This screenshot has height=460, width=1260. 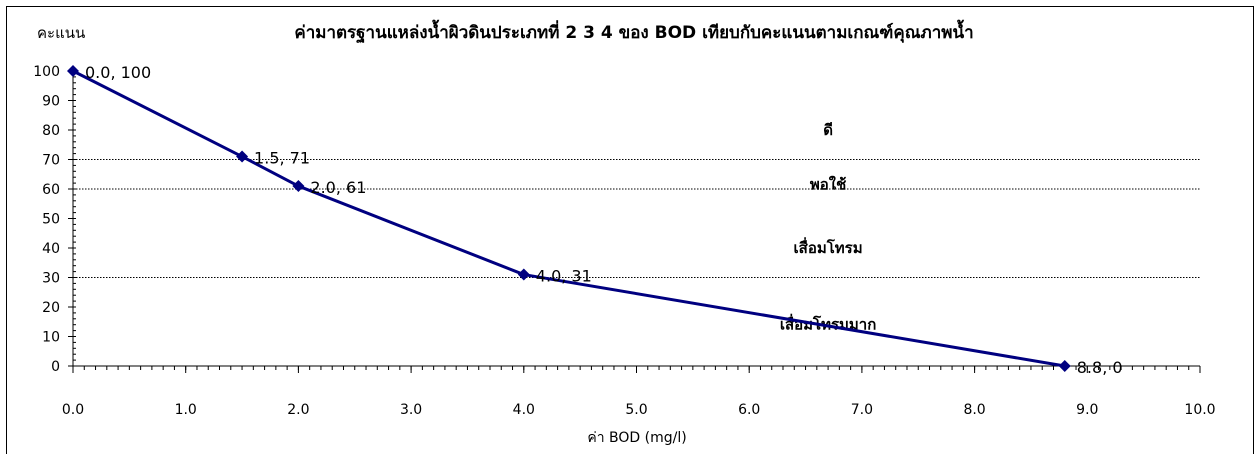 I want to click on data-point-label: 0.0, 100, so click(x=118, y=72).